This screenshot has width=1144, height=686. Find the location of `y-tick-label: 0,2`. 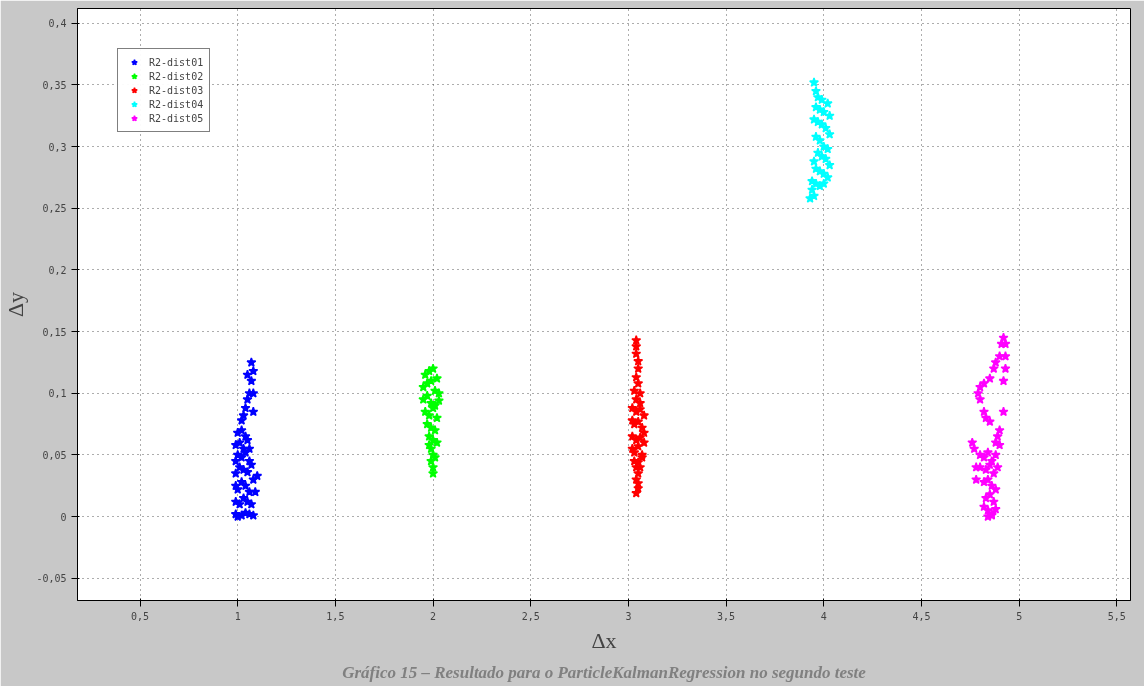

y-tick-label: 0,2 is located at coordinates (57, 270).